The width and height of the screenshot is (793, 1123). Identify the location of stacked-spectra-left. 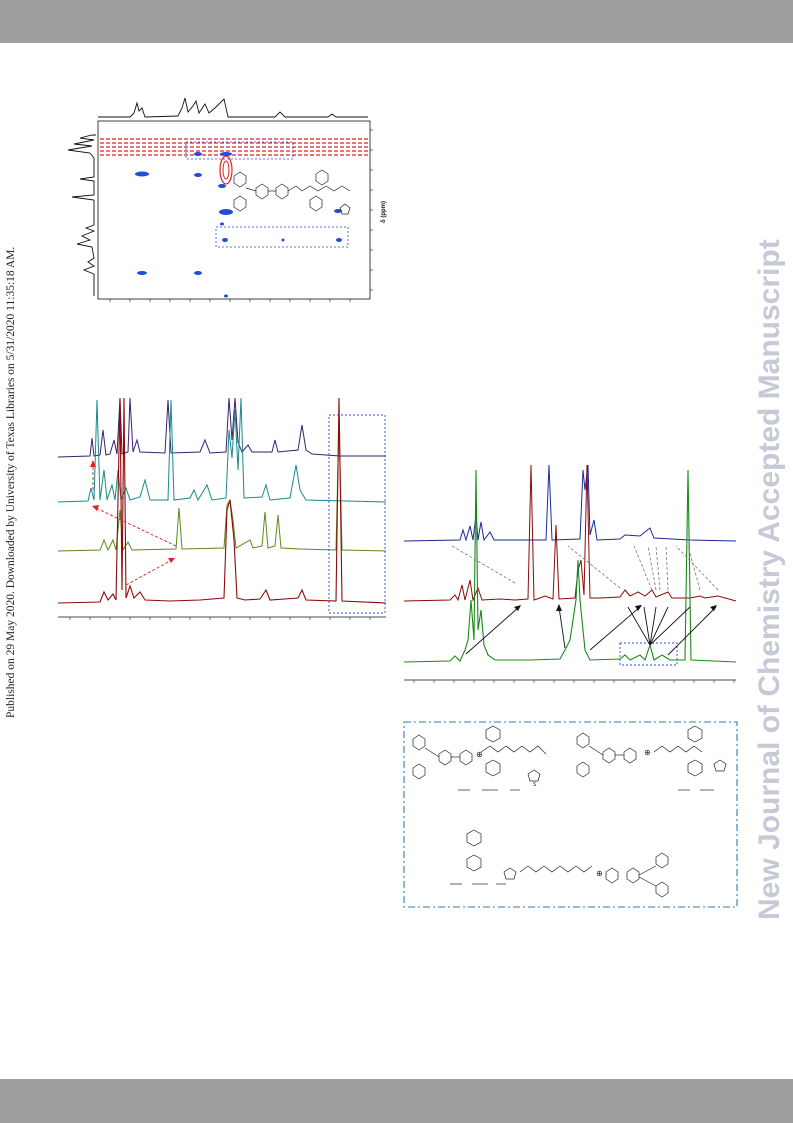
(222, 508).